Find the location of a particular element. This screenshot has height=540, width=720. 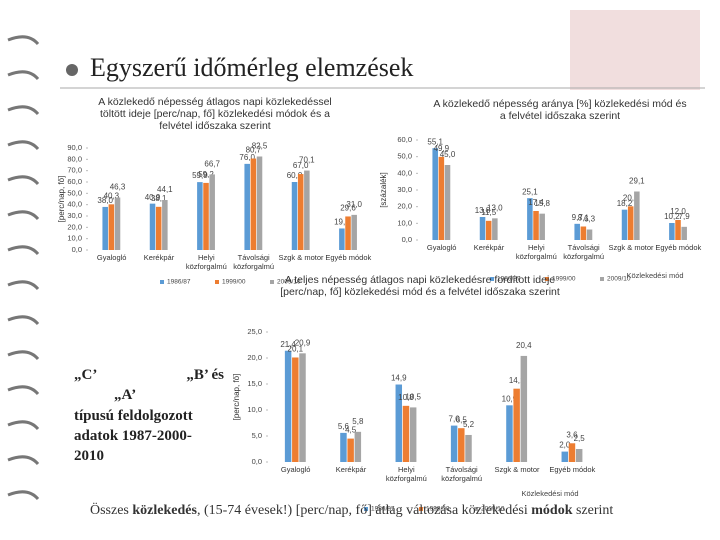

y-tick-label: 70,0 is located at coordinates (74, 170).